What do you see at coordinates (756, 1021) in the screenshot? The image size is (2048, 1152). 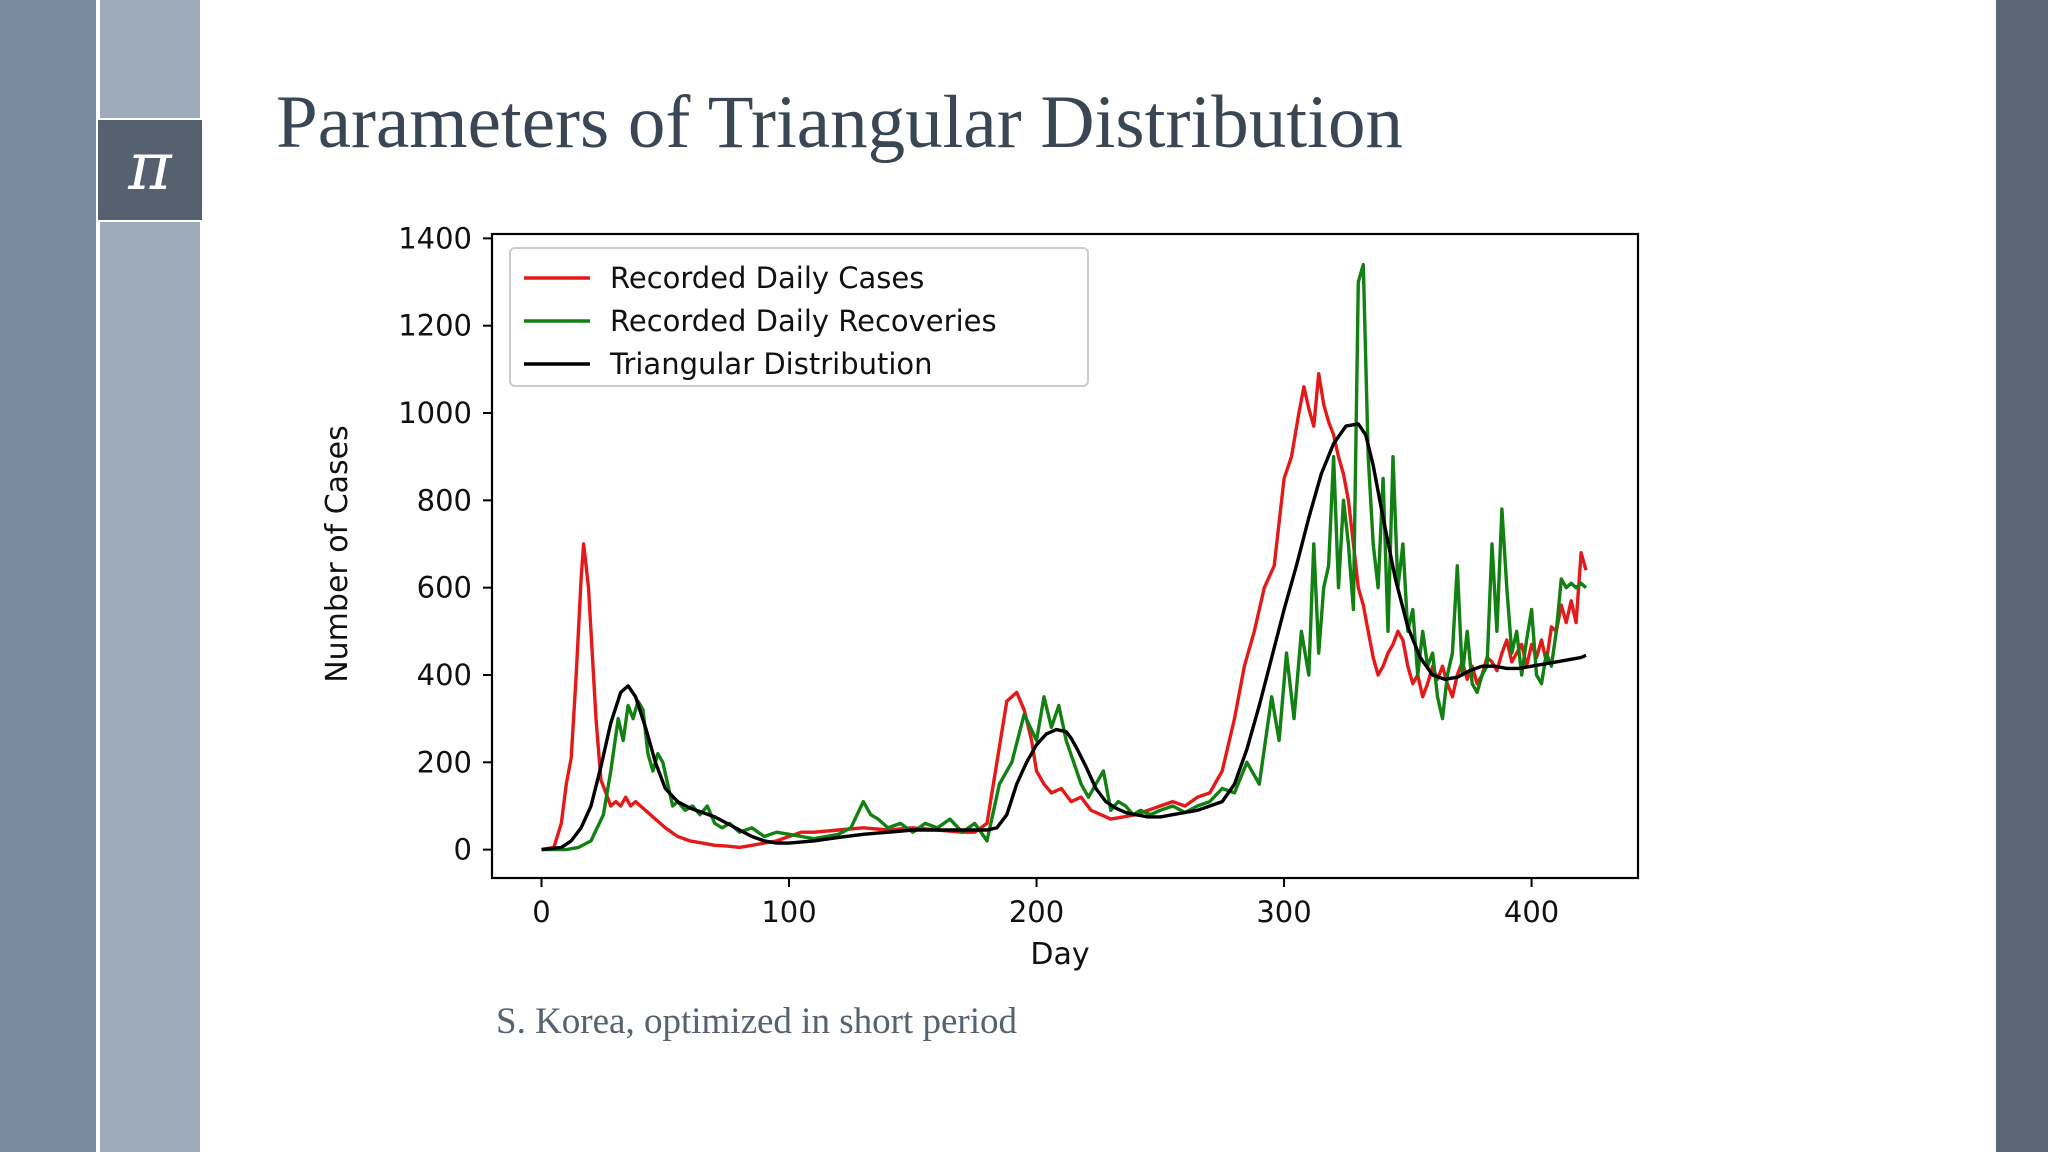 I see `slide-caption: S. Korea, optimized in short period` at bounding box center [756, 1021].